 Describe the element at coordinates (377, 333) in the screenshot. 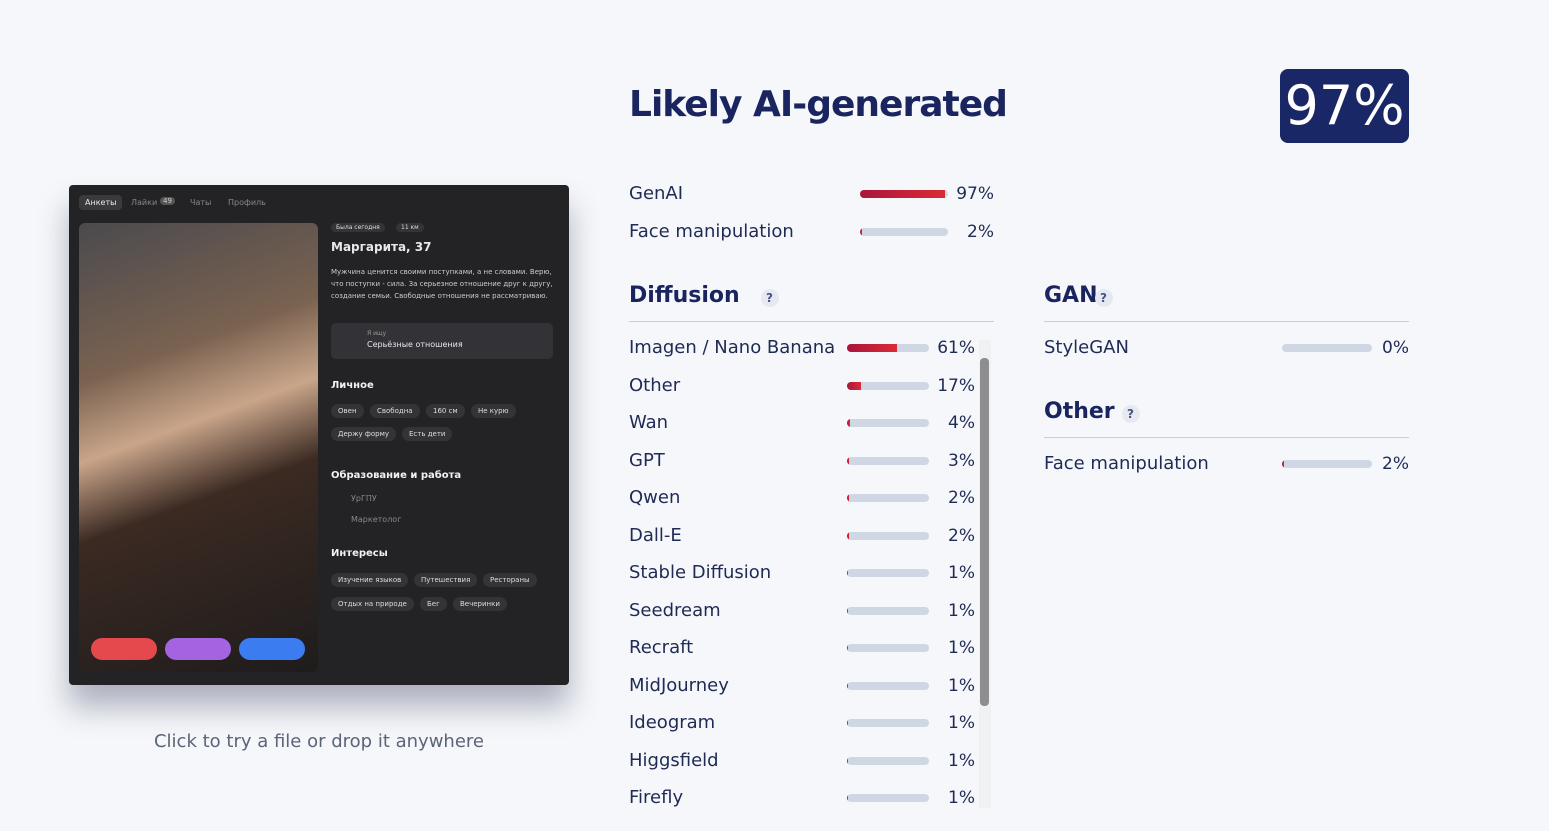

I see `looking-for-label: Я ищу` at that location.